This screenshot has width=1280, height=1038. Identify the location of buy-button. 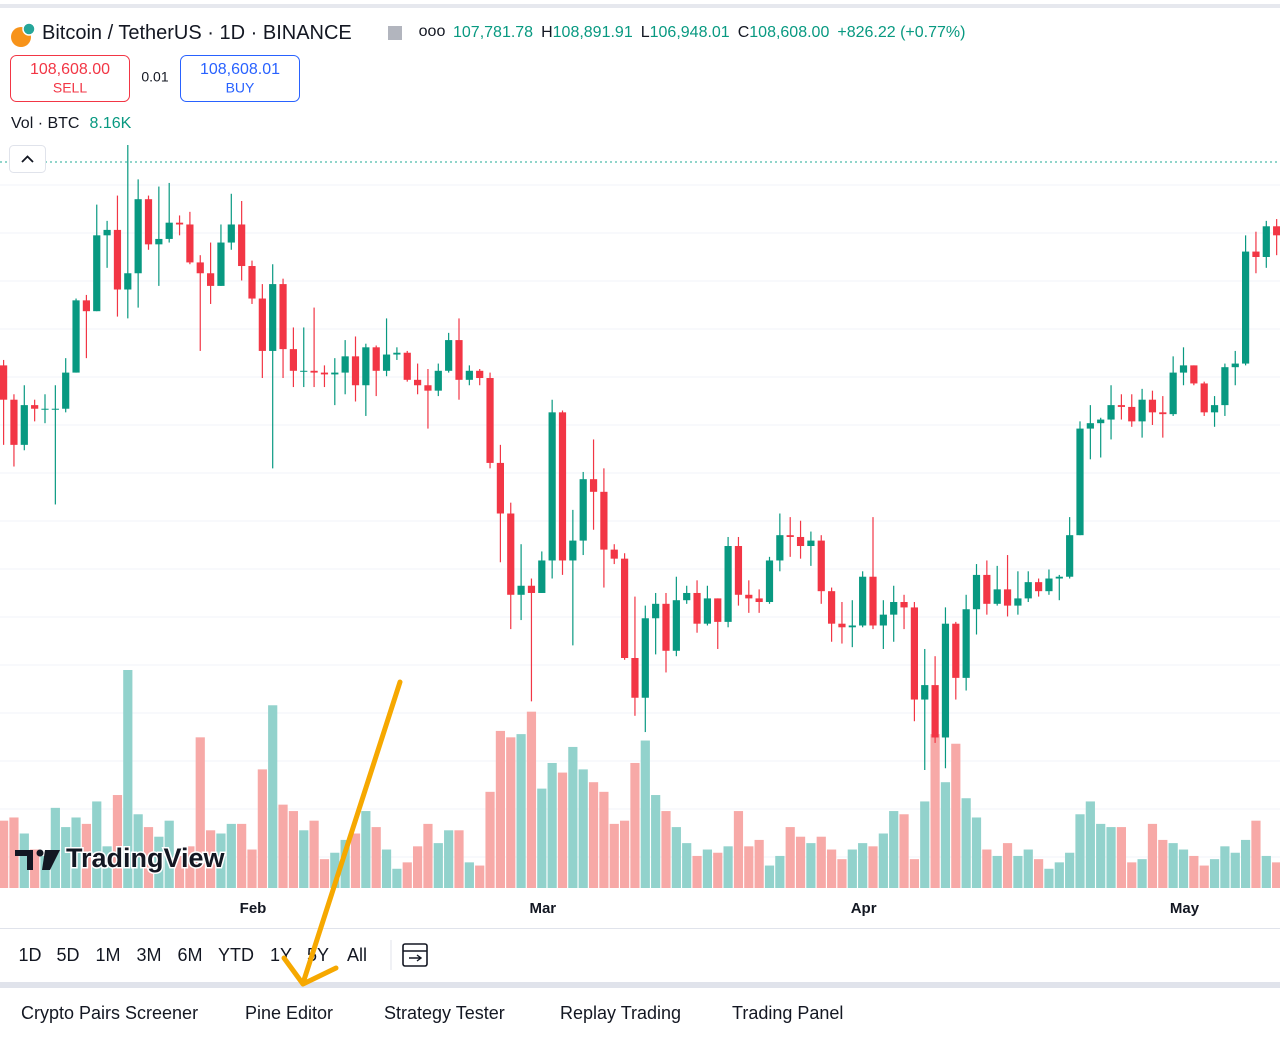
(240, 78).